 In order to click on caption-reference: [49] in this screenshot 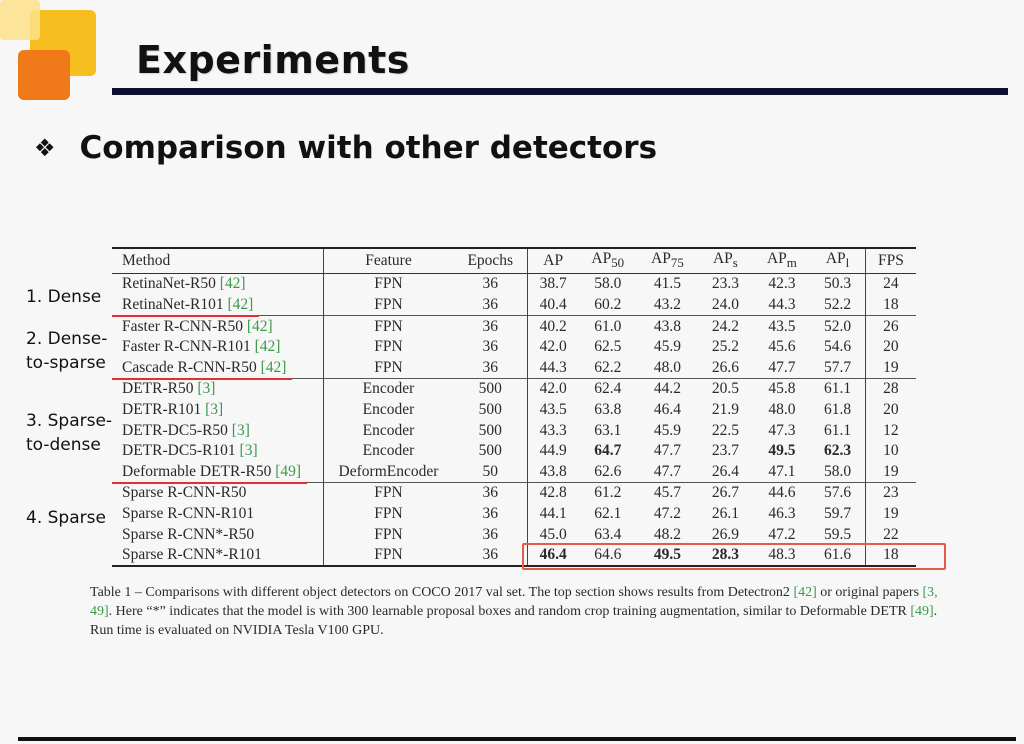, I will do `click(922, 611)`.